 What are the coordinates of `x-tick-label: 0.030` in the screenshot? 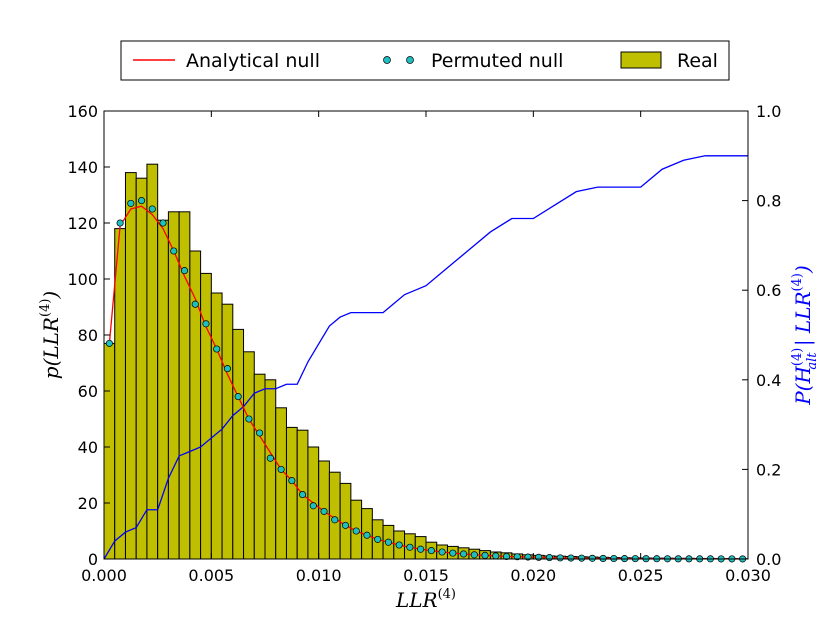 It's located at (748, 575).